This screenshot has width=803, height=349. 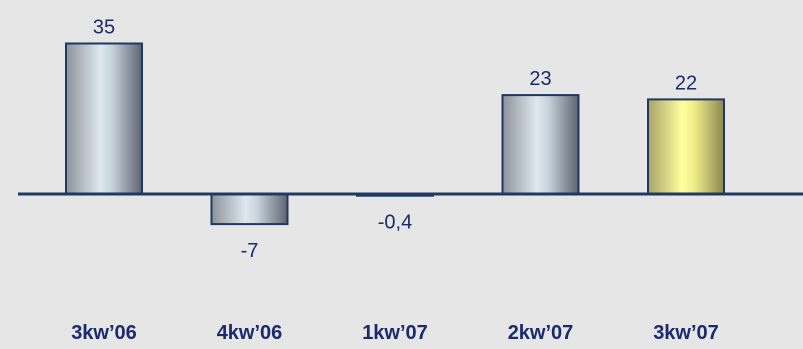 What do you see at coordinates (541, 333) in the screenshot?
I see `category-label-4: 2kw’07` at bounding box center [541, 333].